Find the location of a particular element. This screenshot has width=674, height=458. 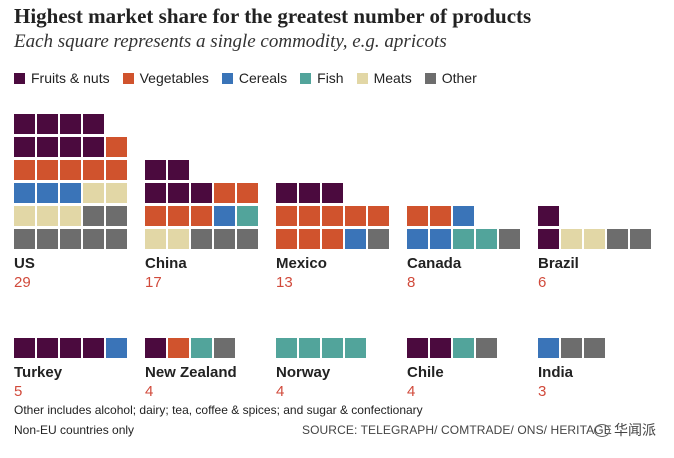

country-count-chile: 4 is located at coordinates (411, 391).